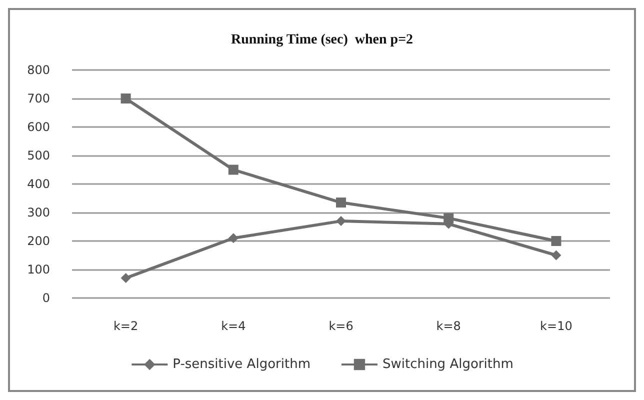 Image resolution: width=644 pixels, height=400 pixels. What do you see at coordinates (241, 364) in the screenshot?
I see `legend-label: P-sensitive Algorithm` at bounding box center [241, 364].